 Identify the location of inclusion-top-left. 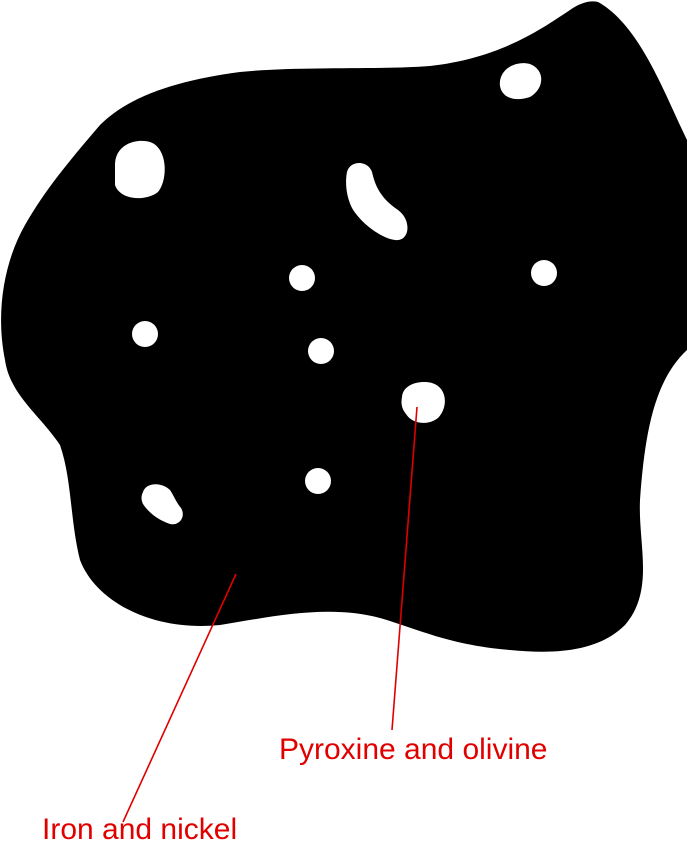
(140, 169).